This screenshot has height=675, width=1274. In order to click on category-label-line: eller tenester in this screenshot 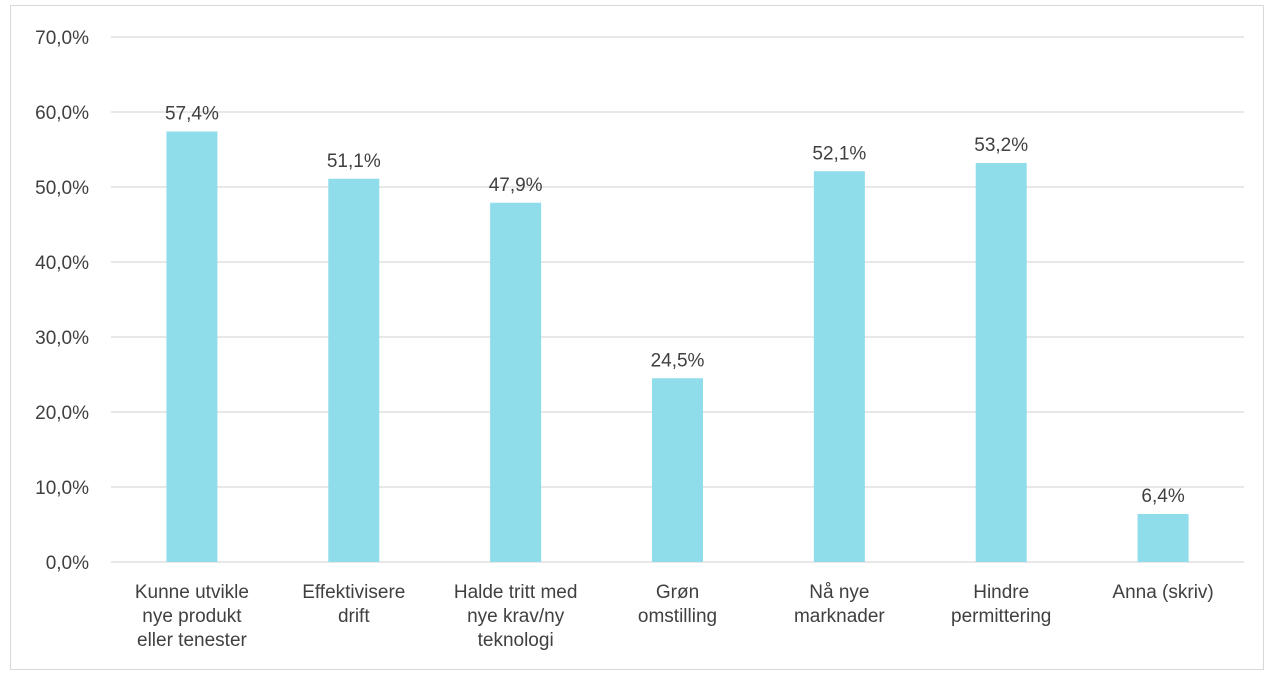, I will do `click(192, 640)`.